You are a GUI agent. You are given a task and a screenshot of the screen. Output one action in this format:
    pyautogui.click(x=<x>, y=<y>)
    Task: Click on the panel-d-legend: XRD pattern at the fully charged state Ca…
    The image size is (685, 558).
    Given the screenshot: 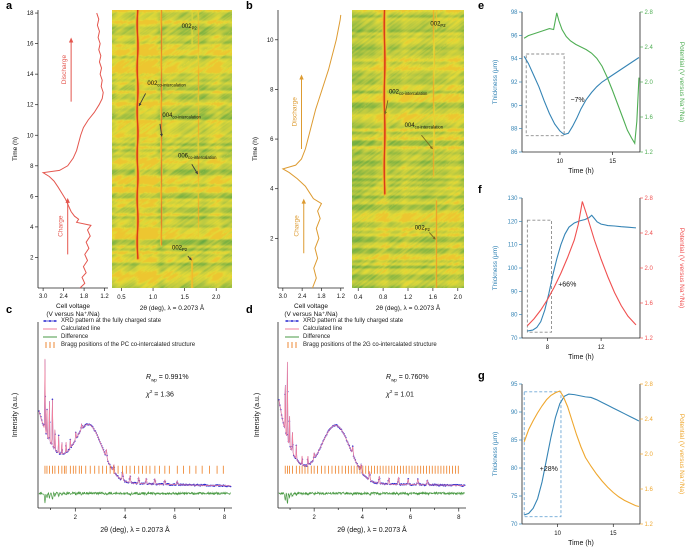 What is the action you would take?
    pyautogui.click(x=360, y=333)
    